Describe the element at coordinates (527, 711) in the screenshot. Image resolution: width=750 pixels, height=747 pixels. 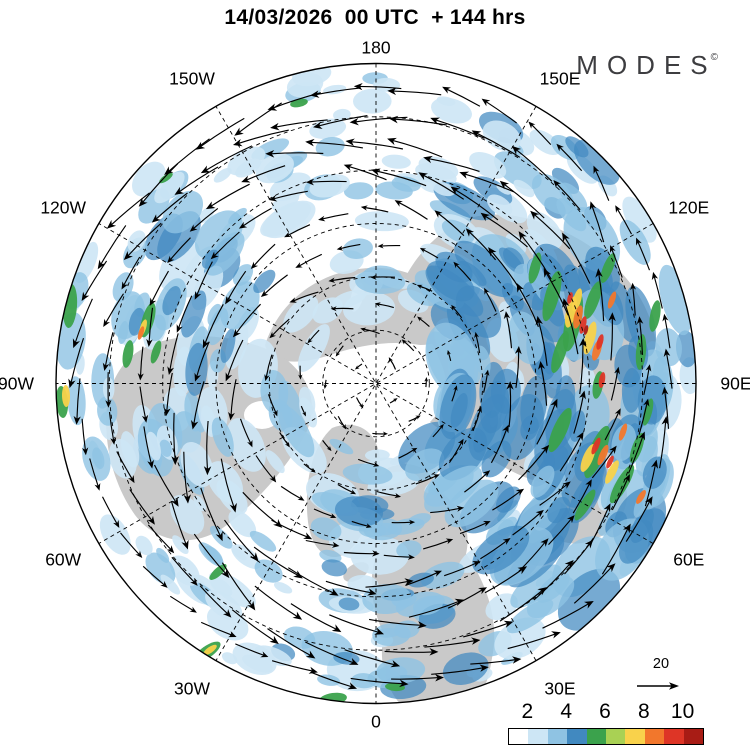
I see `colorbar-tick-label: 2` at that location.